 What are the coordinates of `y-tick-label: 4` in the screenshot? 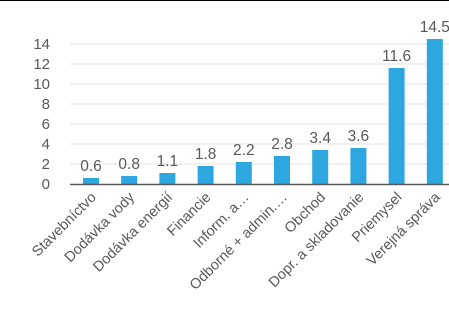 It's located at (46, 144).